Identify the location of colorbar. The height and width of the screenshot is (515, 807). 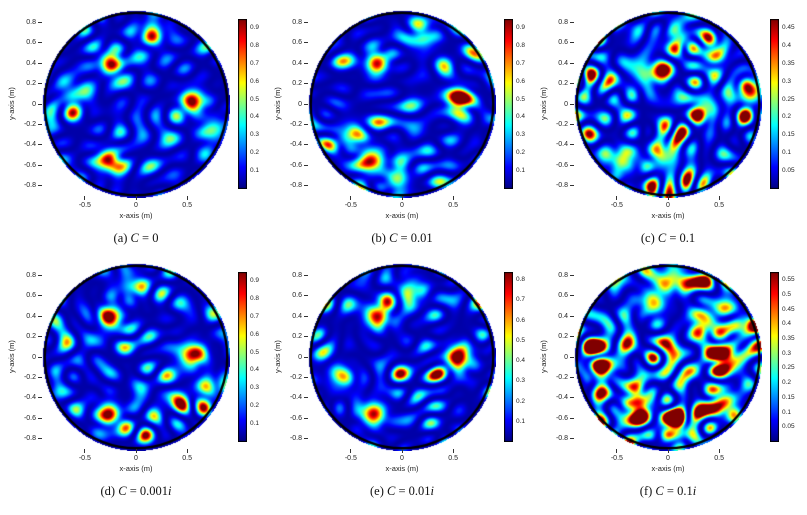
(774, 104).